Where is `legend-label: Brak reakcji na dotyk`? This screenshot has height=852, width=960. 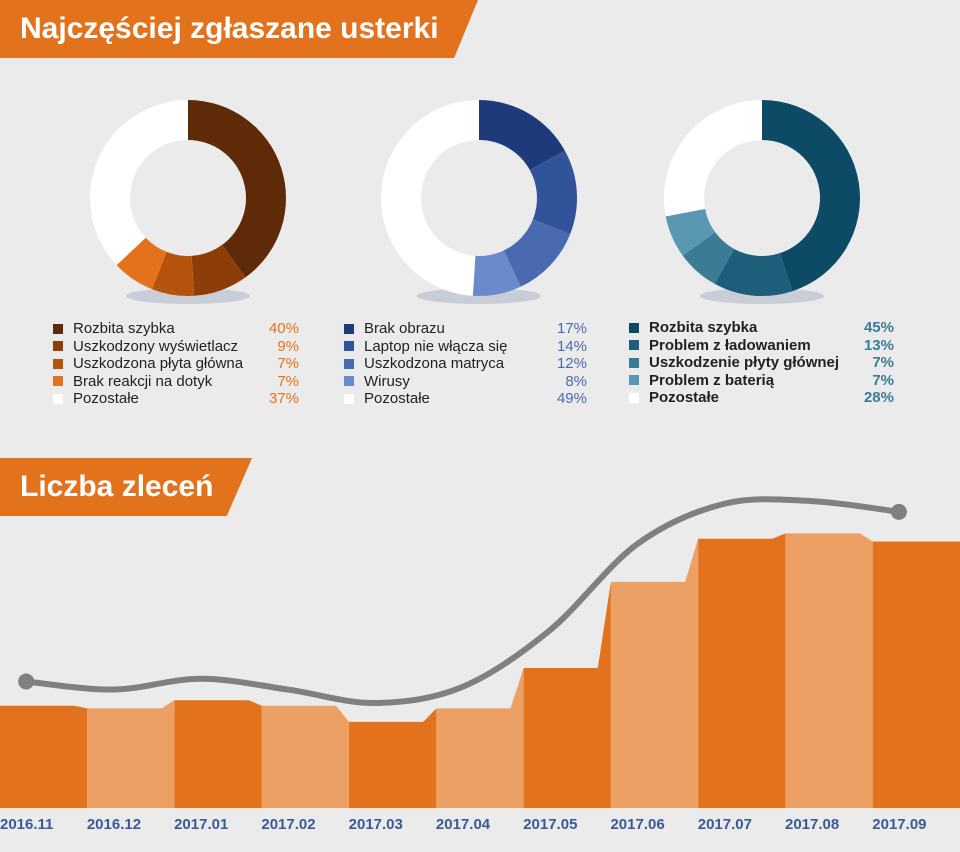
legend-label: Brak reakcji na dotyk is located at coordinates (143, 381).